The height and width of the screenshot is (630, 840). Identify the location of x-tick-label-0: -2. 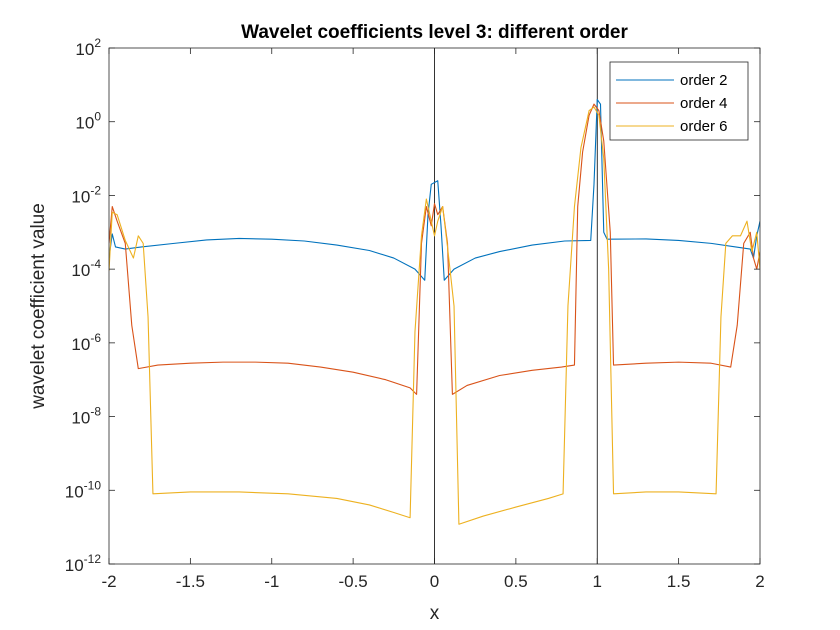
(108, 581).